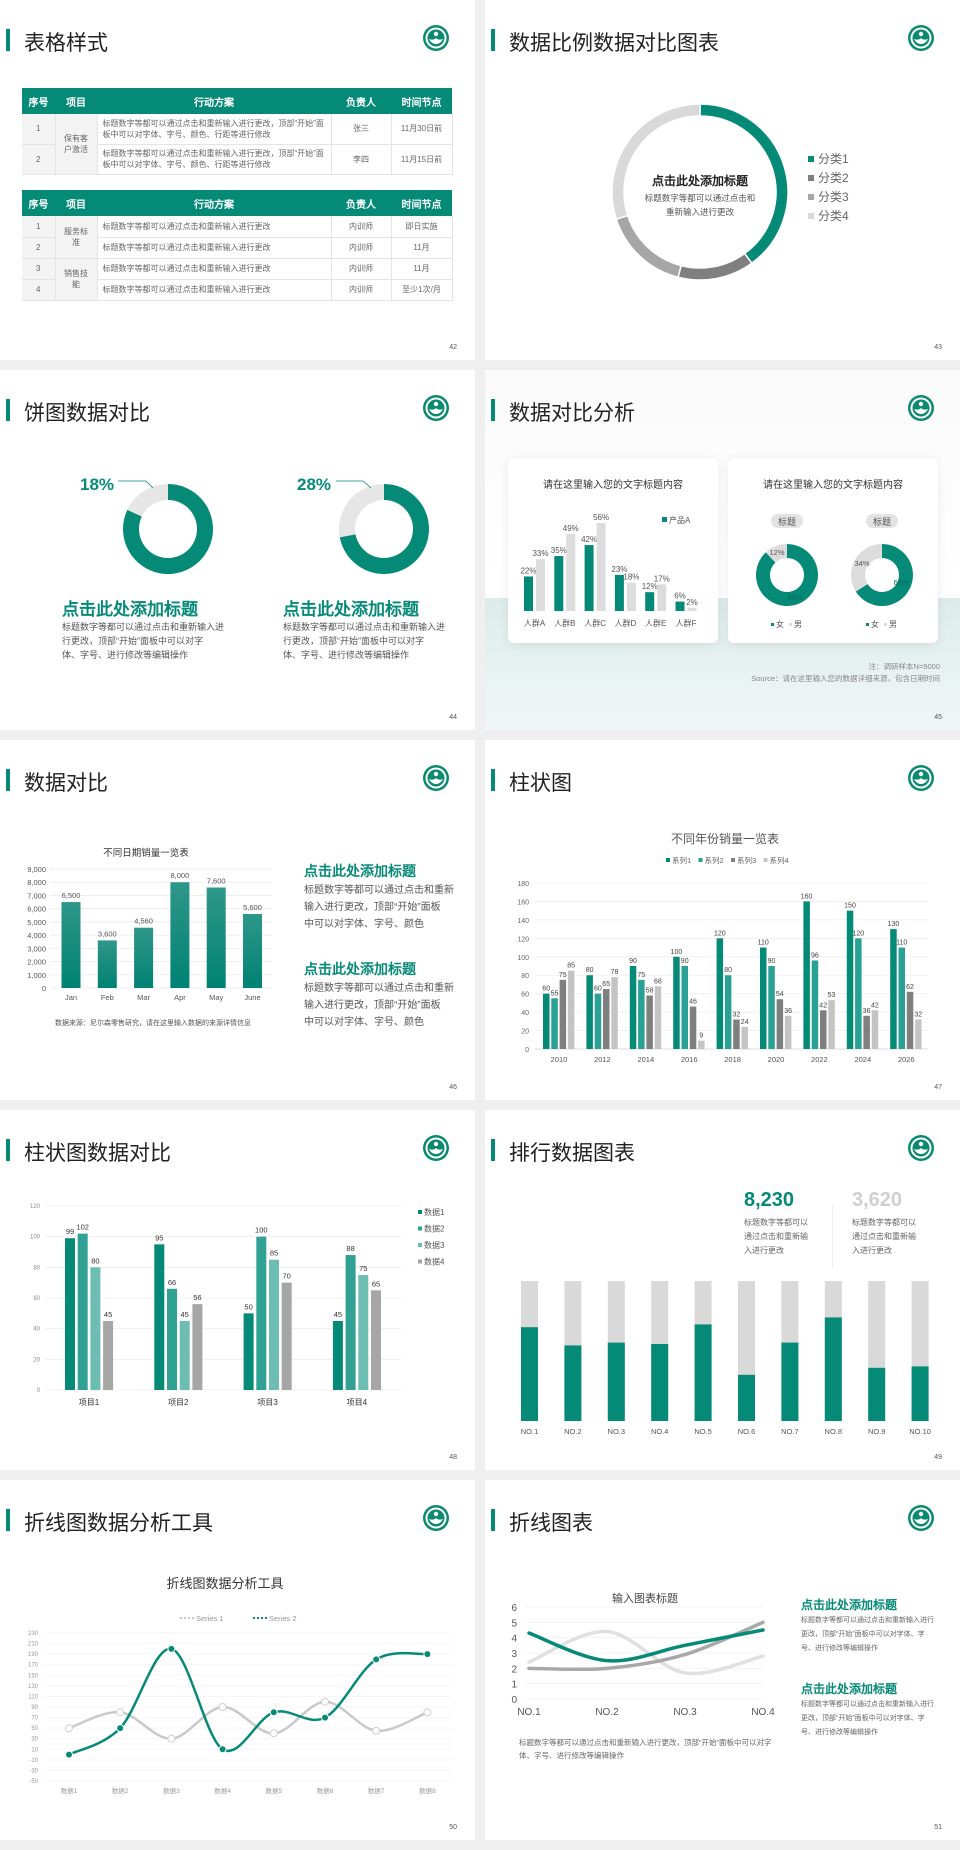  What do you see at coordinates (613, 550) in the screenshot?
I see `bar-chart-card` at bounding box center [613, 550].